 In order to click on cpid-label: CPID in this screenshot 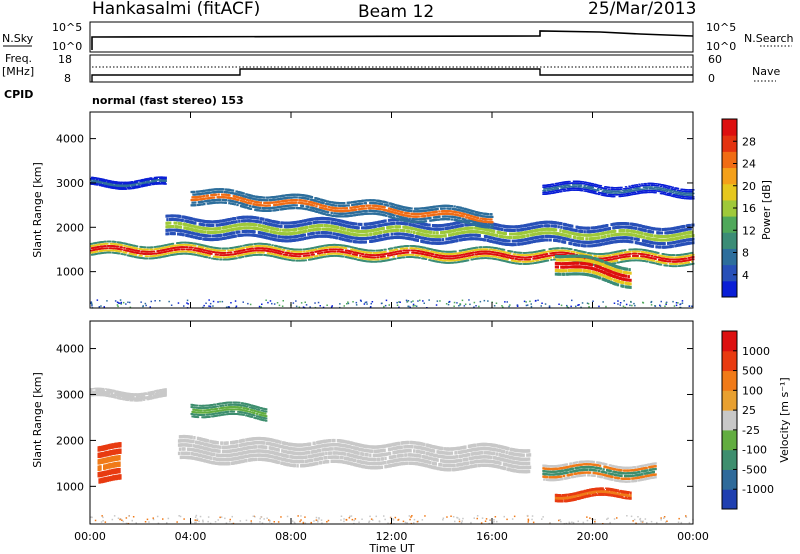, I will do `click(18, 94)`.